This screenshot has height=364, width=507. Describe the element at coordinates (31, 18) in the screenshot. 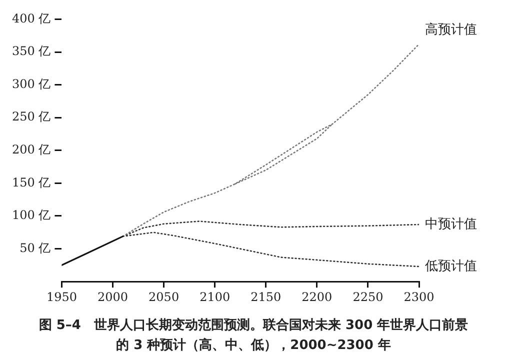

I see `y-tick-label: 400 亿` at that location.